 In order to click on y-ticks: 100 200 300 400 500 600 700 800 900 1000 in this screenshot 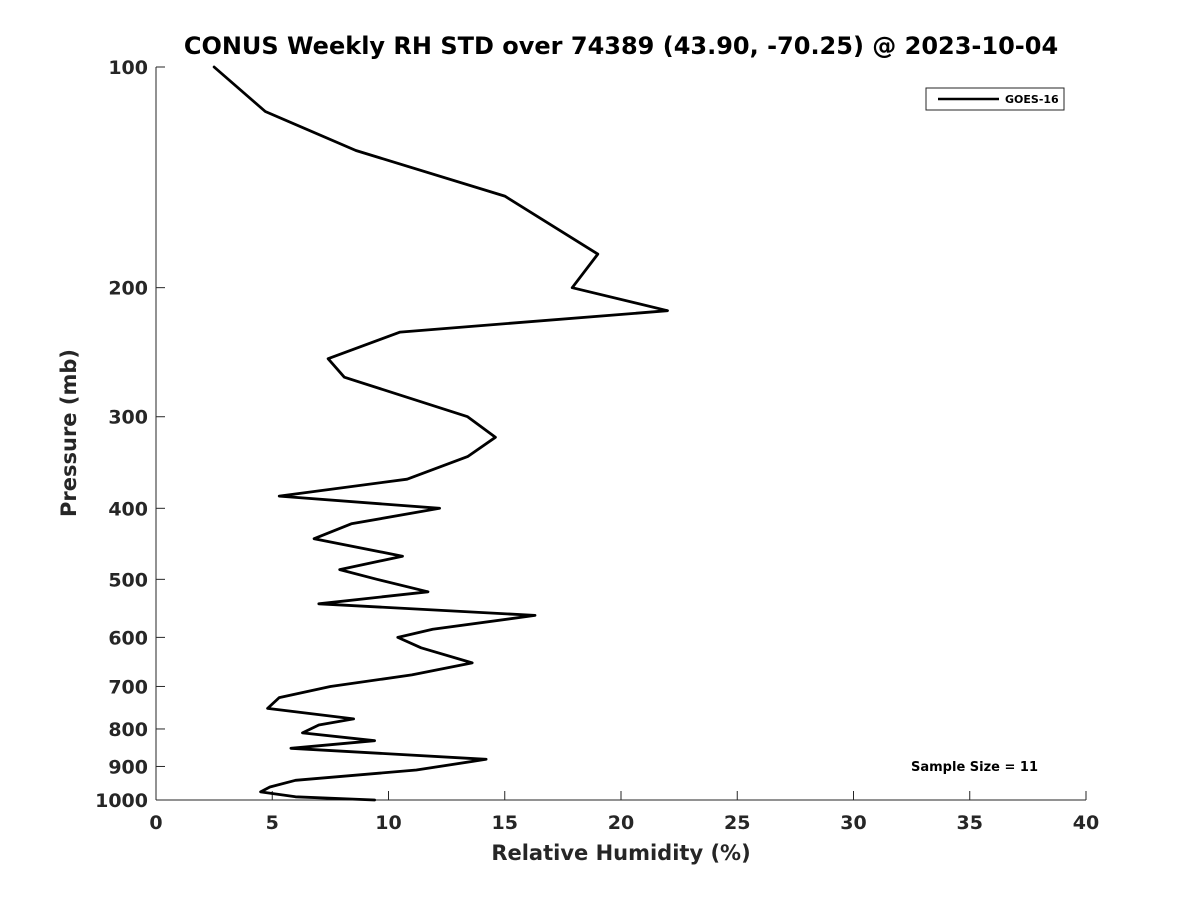, I will do `click(130, 434)`.